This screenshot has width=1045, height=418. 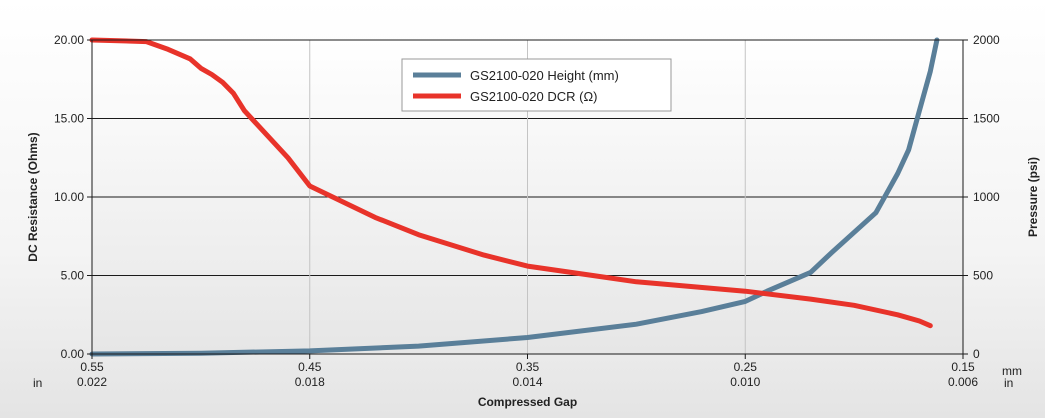 What do you see at coordinates (527, 402) in the screenshot?
I see `x-axis-title: Compressed Gap` at bounding box center [527, 402].